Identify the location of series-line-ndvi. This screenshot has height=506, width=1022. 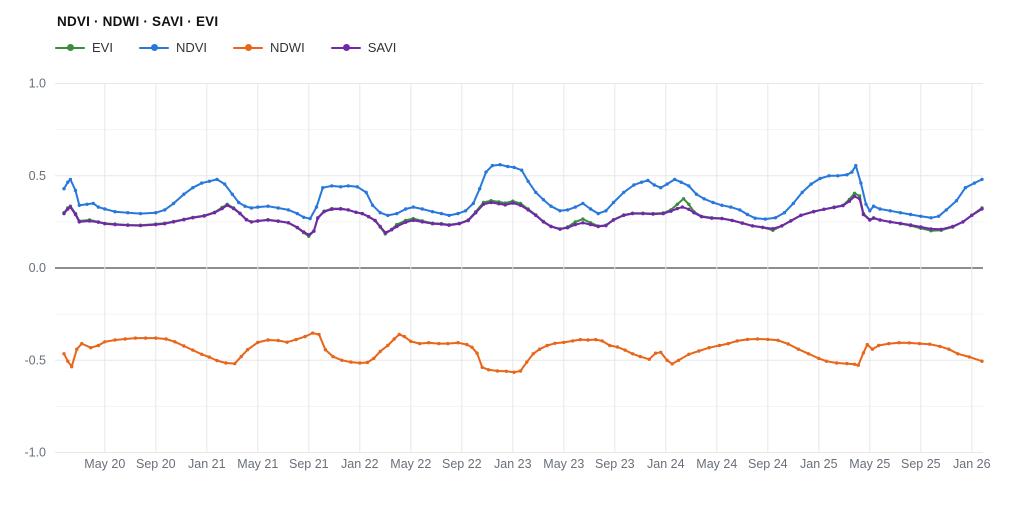
(523, 192).